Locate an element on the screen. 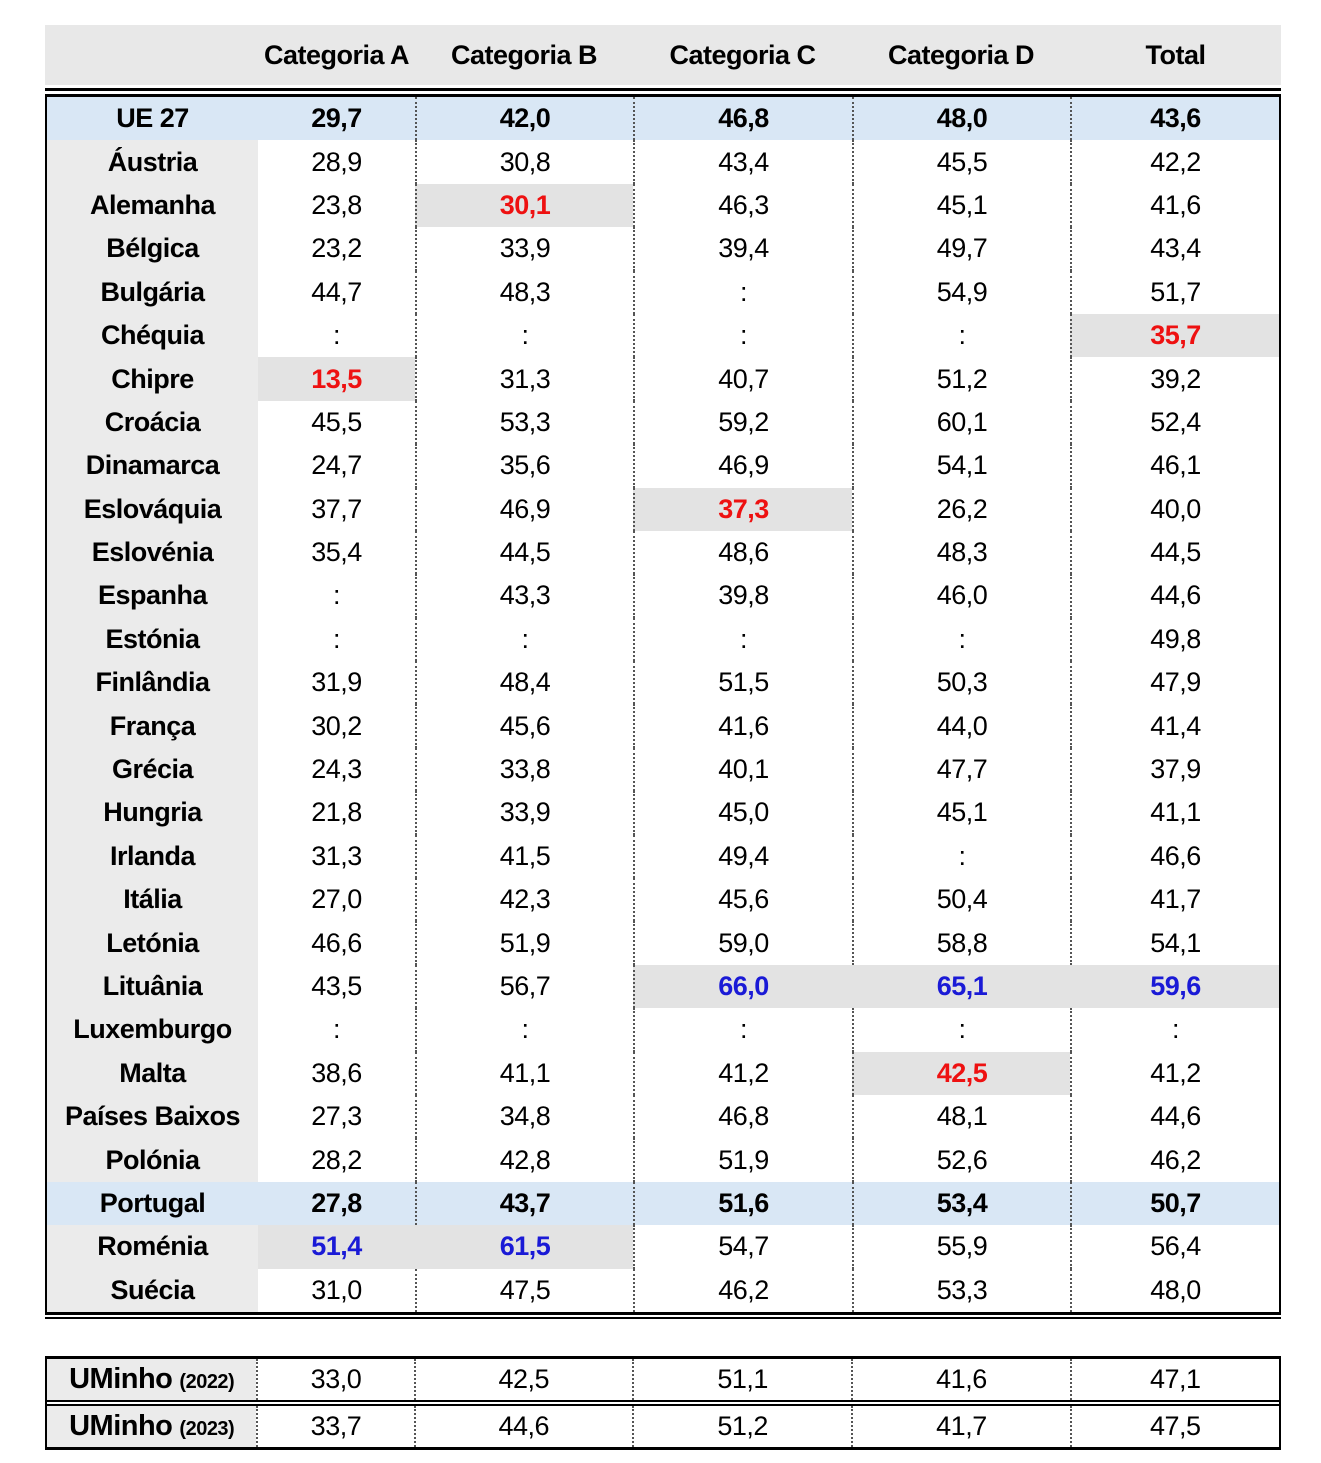 The width and height of the screenshot is (1321, 1463). value-cell: 34,8 is located at coordinates (524, 1116).